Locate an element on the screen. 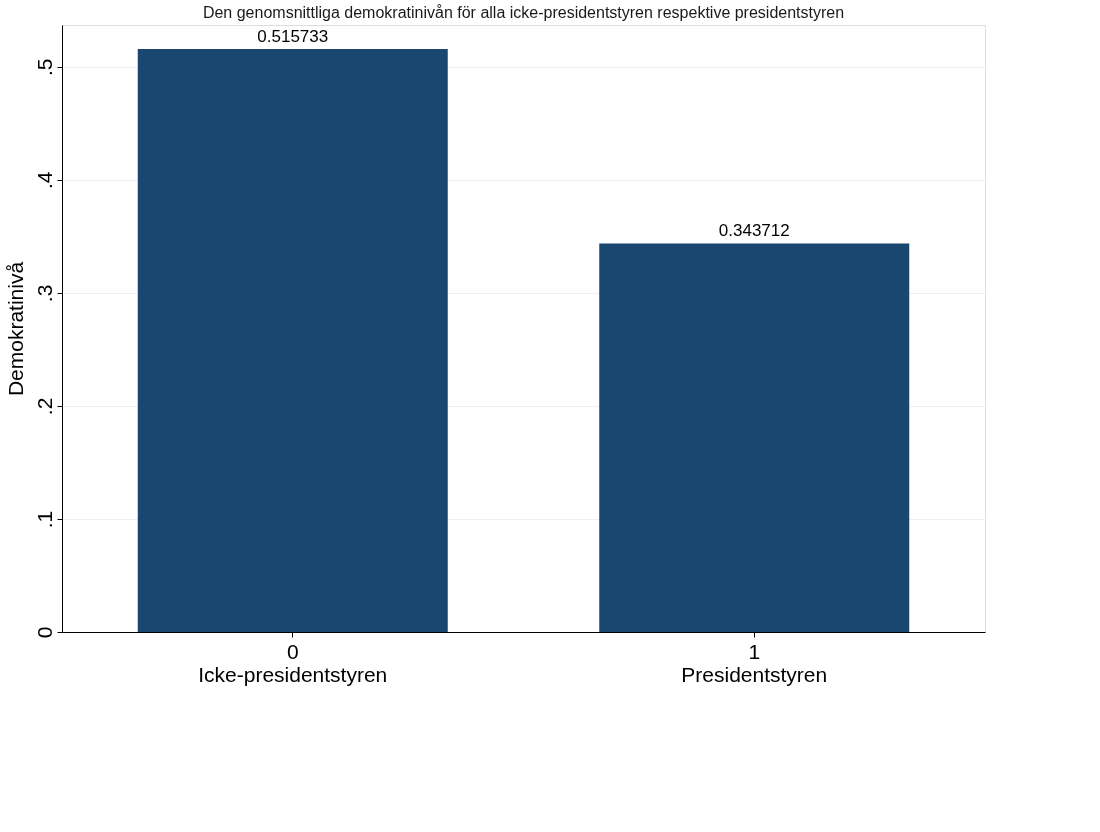 This screenshot has width=1100, height=832. y-tick-label: .1 is located at coordinates (44, 519).